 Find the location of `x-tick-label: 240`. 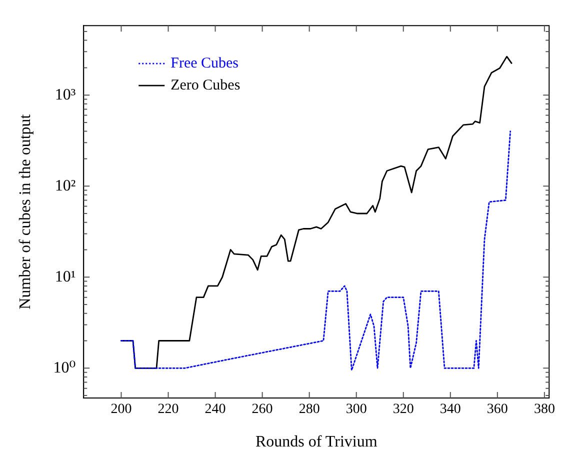

x-tick-label: 240 is located at coordinates (215, 410).